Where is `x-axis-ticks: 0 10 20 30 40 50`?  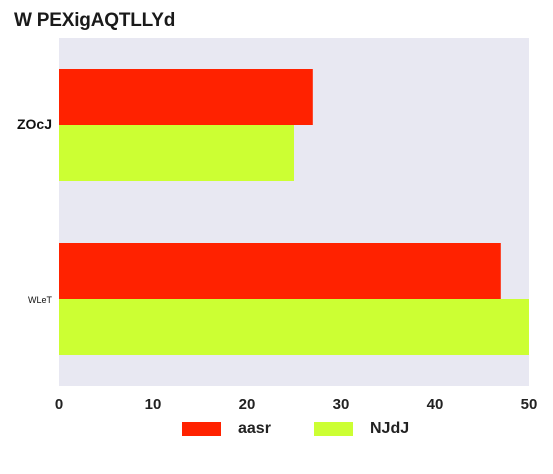 x-axis-ticks: 0 10 20 30 40 50 is located at coordinates (296, 404).